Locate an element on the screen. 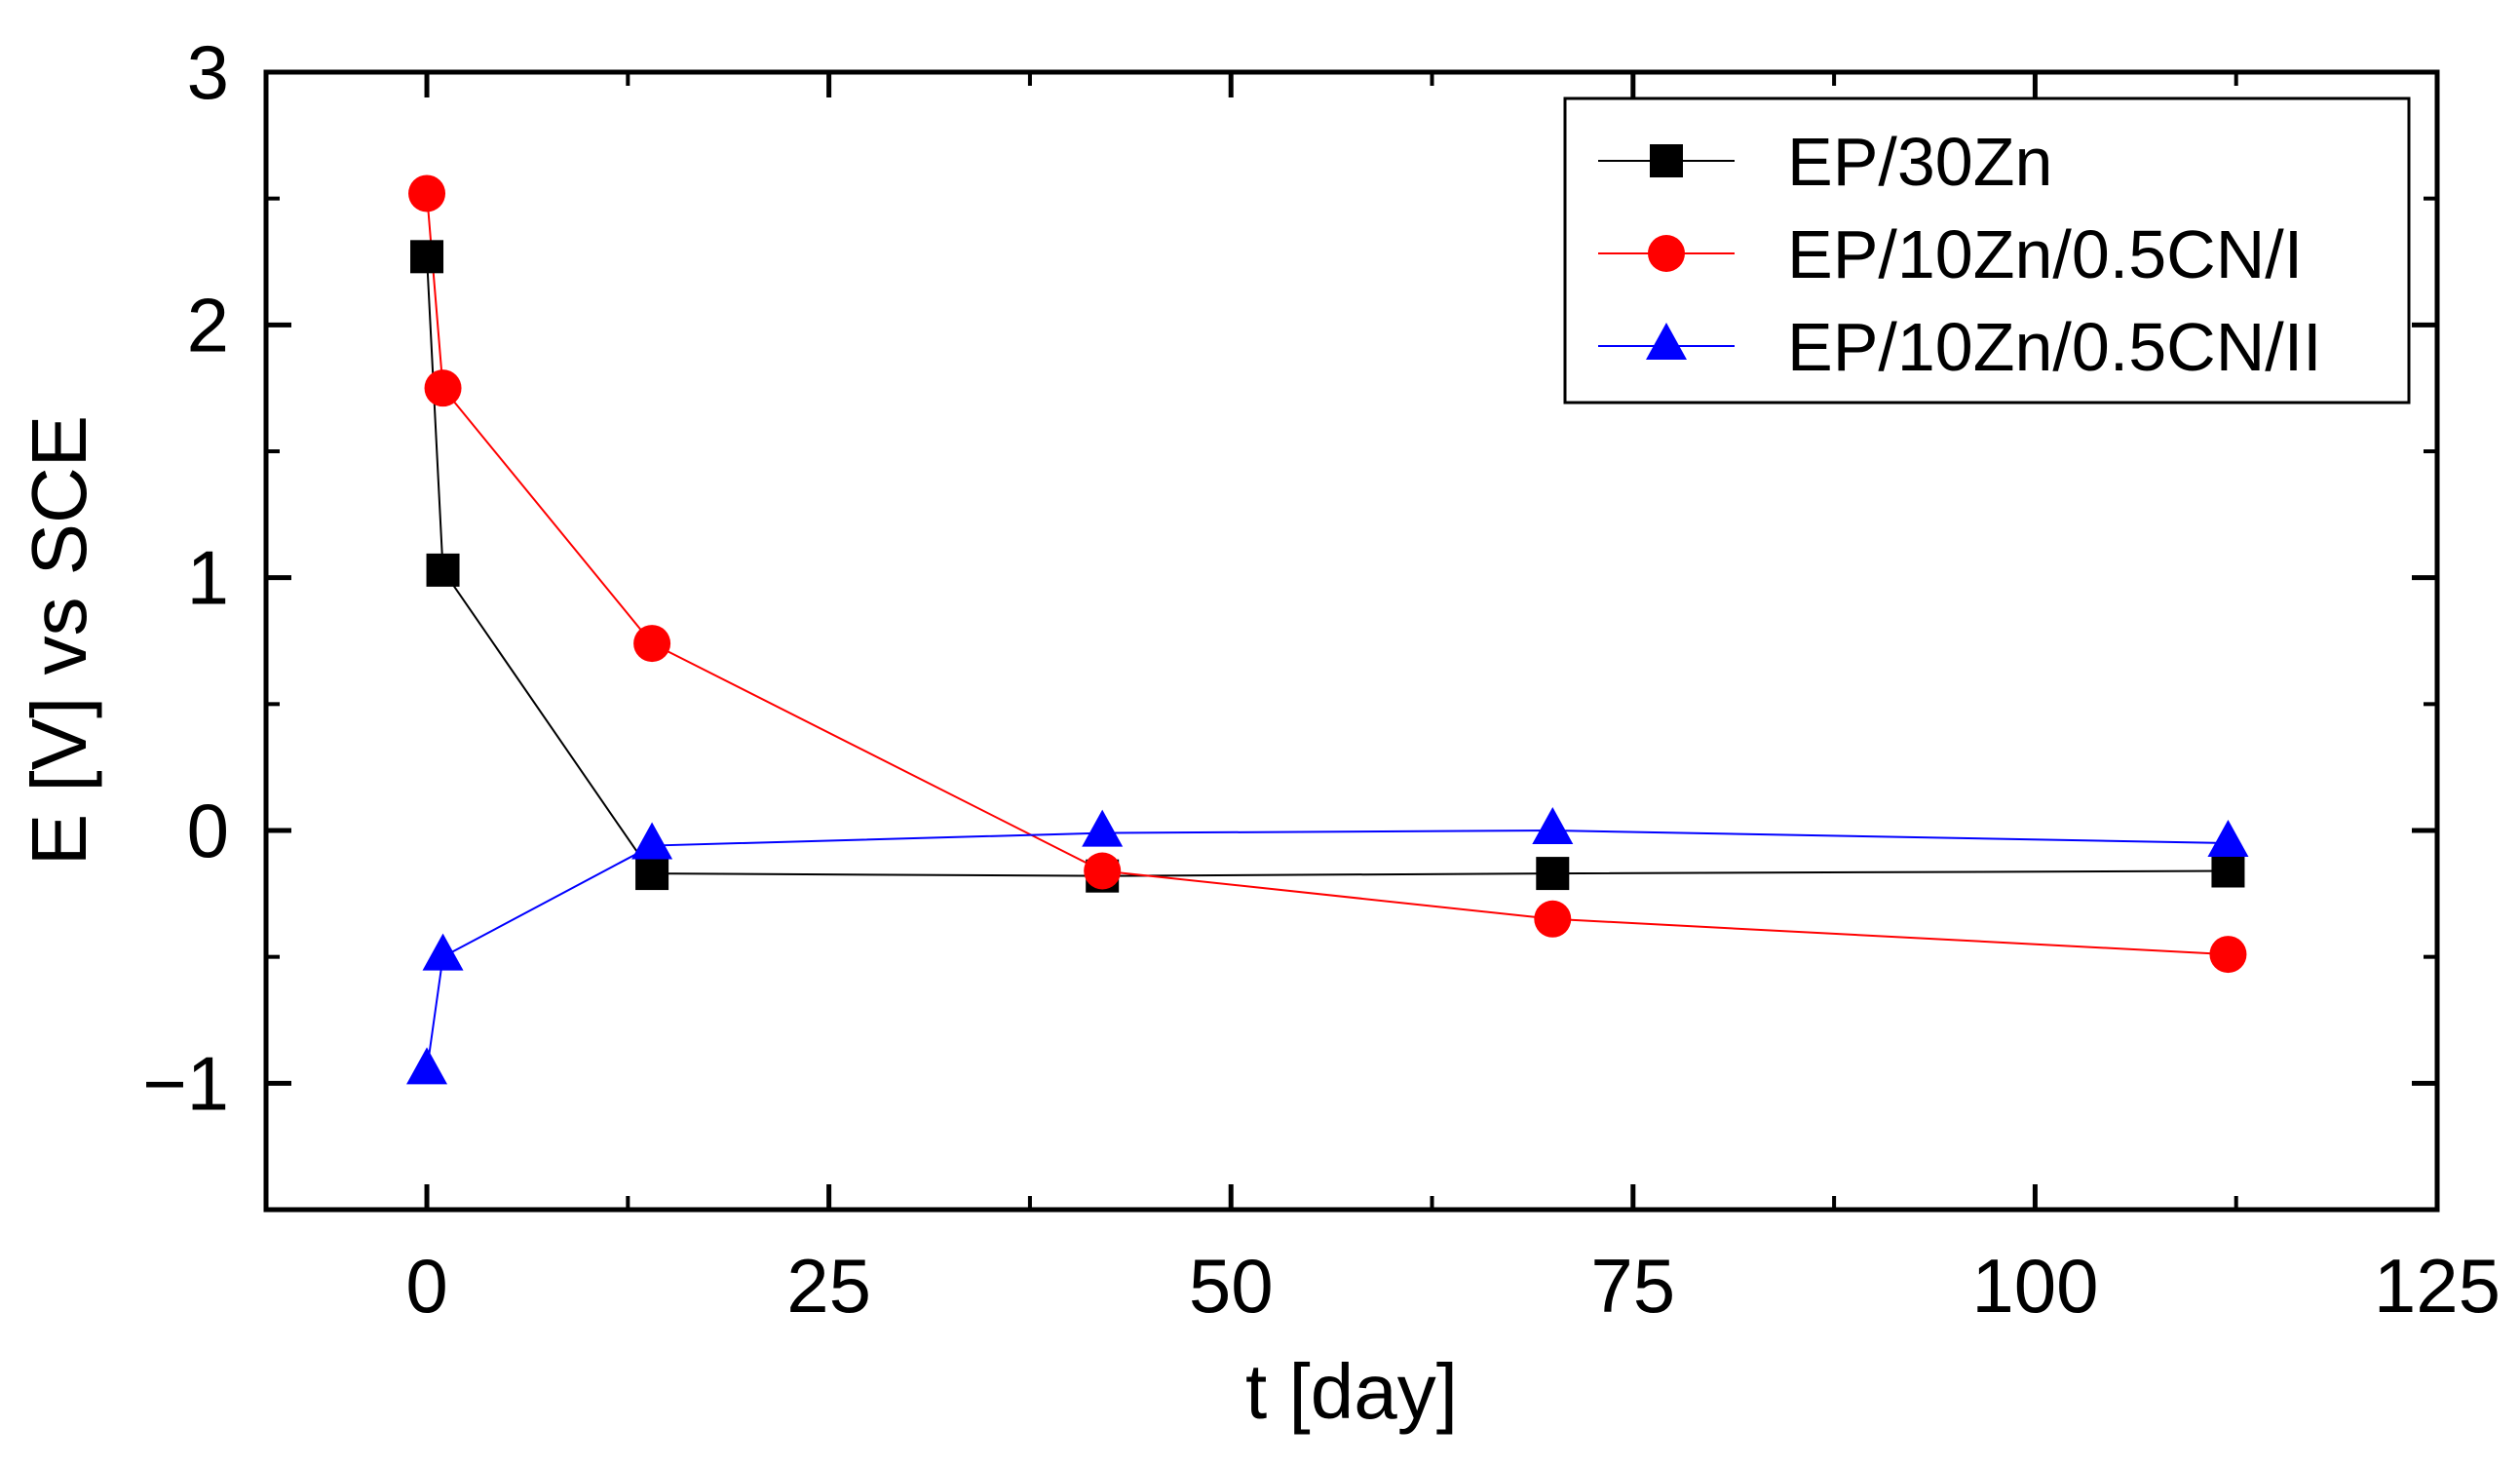 The width and height of the screenshot is (2520, 1466). y-tick-label: 3 is located at coordinates (208, 72).